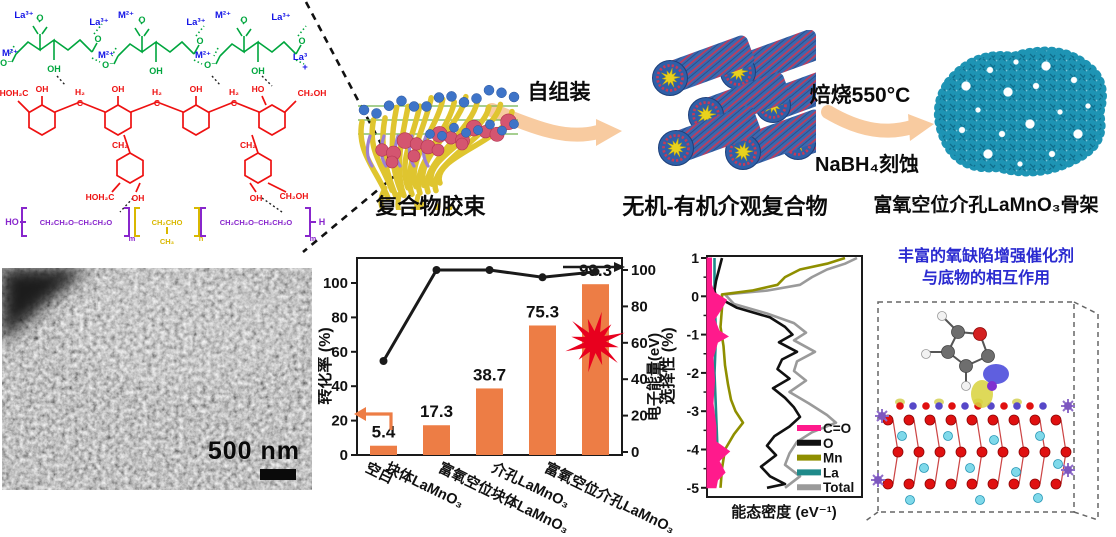 This screenshot has width=1116, height=537. What do you see at coordinates (430, 206) in the screenshot?
I see `micelle-label: 复合物胶束` at bounding box center [430, 206].